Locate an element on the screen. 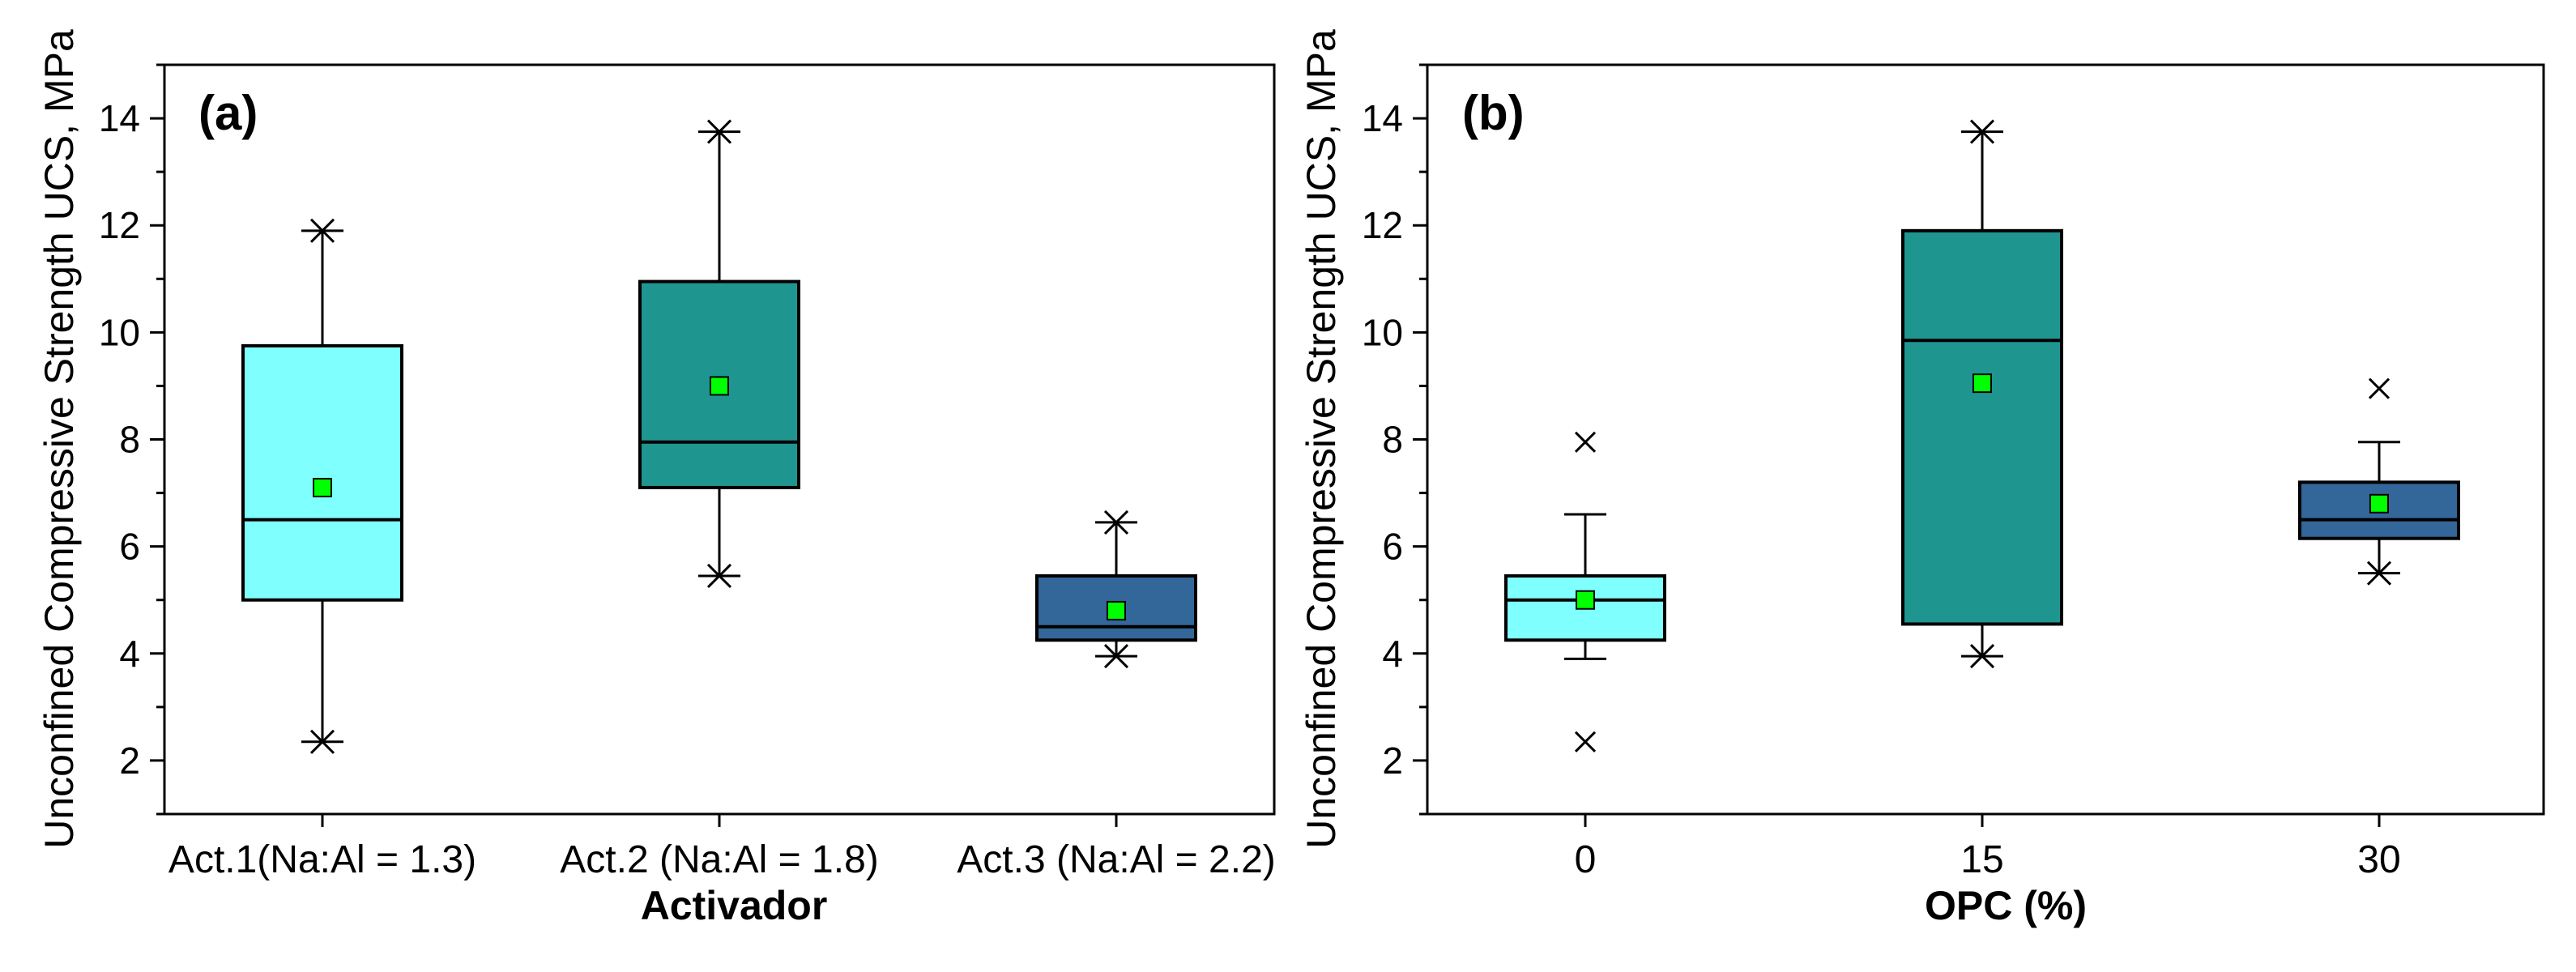  x-category-label: 30 is located at coordinates (2378, 859).